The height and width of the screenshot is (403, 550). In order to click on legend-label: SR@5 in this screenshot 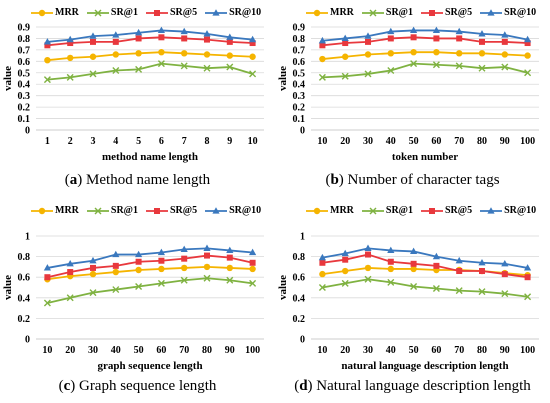, I will do `click(183, 210)`.